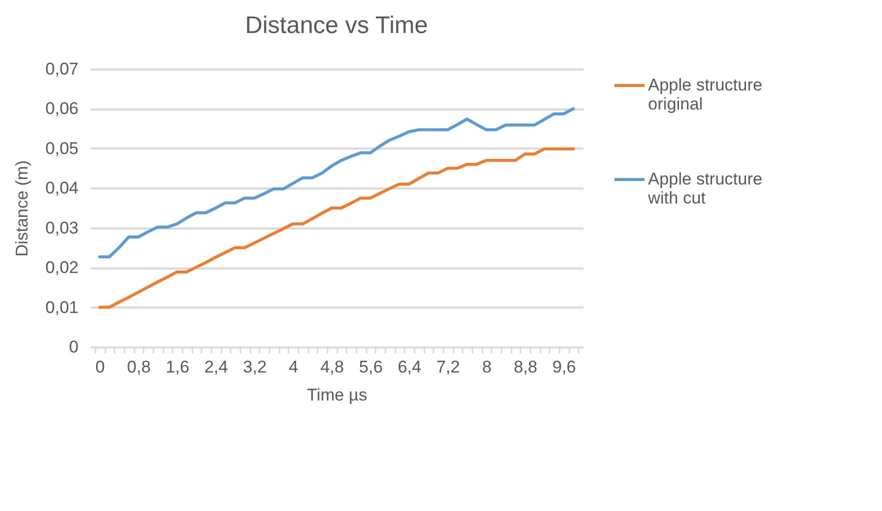 This screenshot has width=882, height=511. Describe the element at coordinates (371, 367) in the screenshot. I see `x-tick-label: 5,6` at that location.